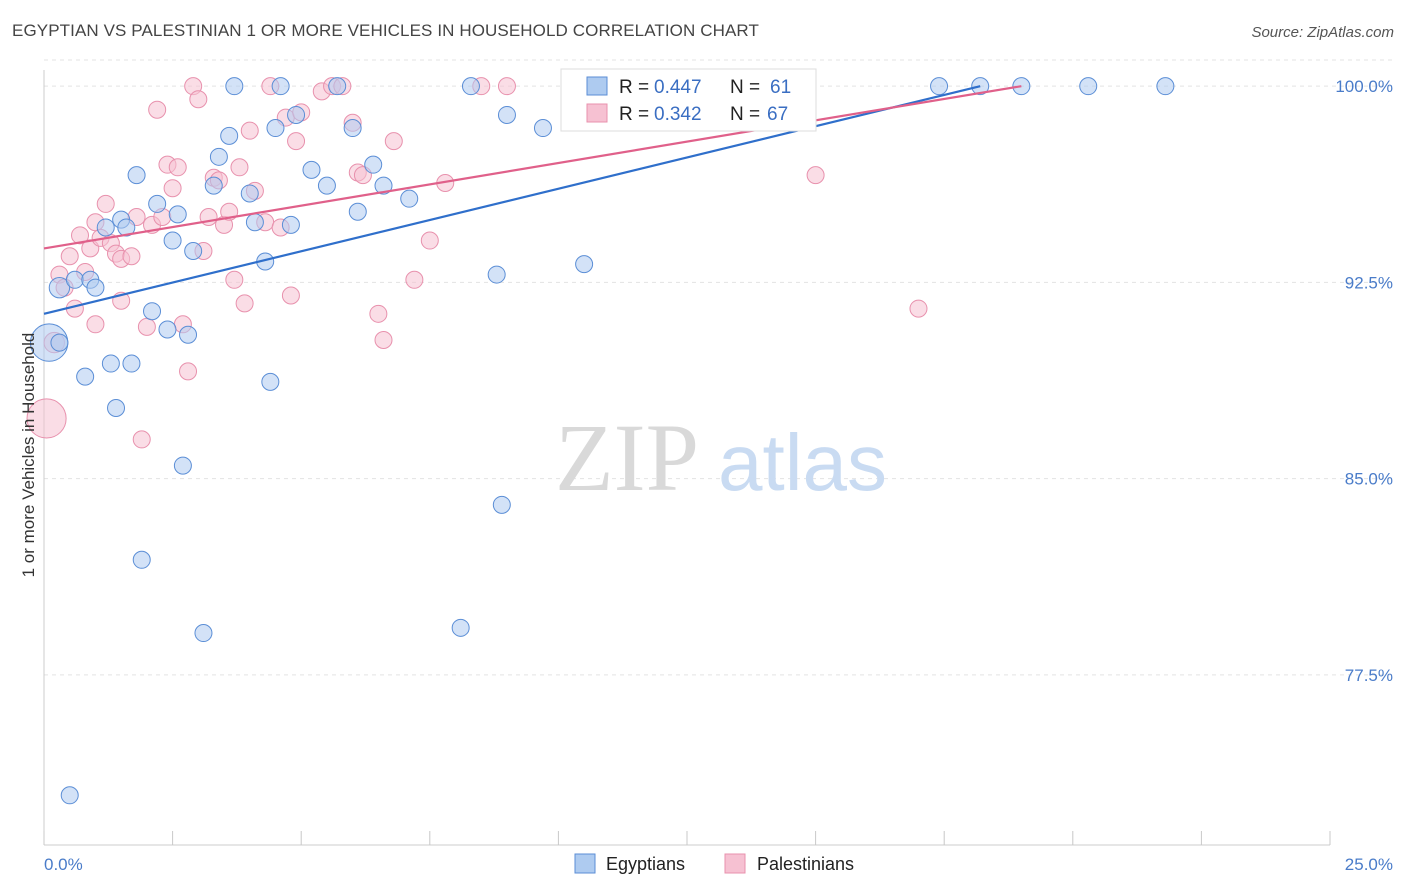 The height and width of the screenshot is (892, 1406). I want to click on stats-r-value-blue: 0.447, so click(678, 87).